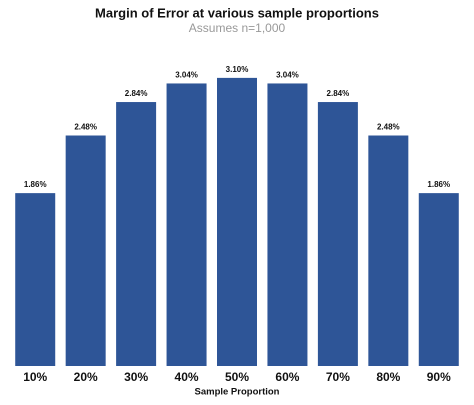  Describe the element at coordinates (237, 377) in the screenshot. I see `x-tick-label: 50%` at that location.